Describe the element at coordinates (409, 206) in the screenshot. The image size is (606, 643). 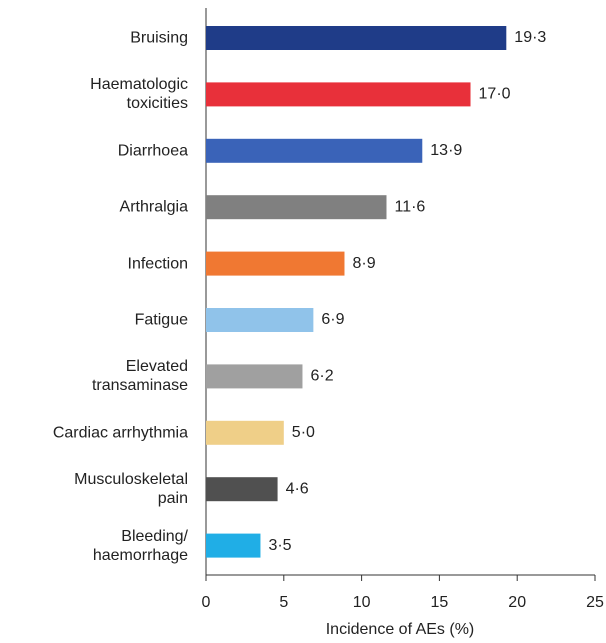
I see `value-label: 11·6` at that location.